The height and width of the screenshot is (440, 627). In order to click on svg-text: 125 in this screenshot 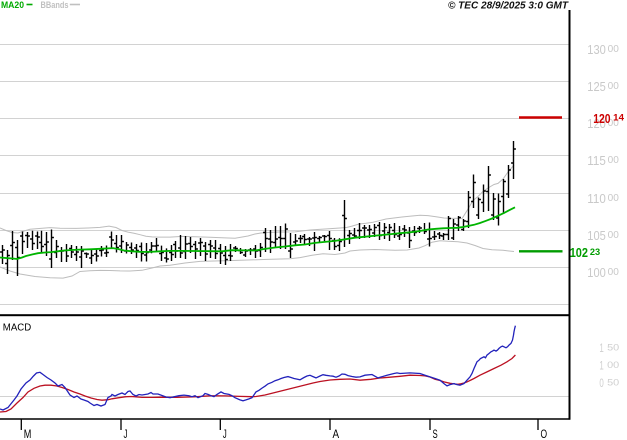, I will do `click(596, 87)`.